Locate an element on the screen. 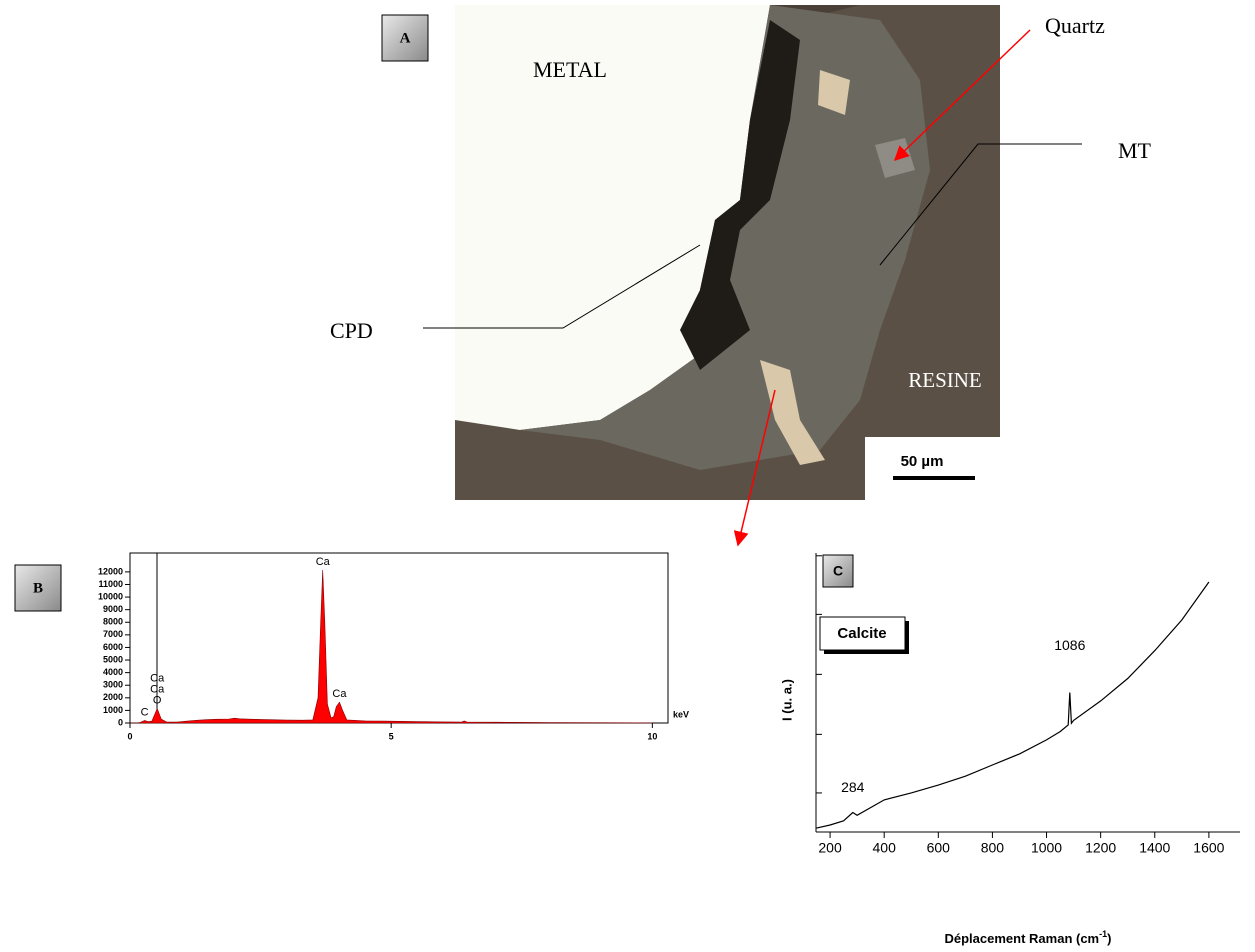 This screenshot has width=1255, height=952. x-axis-label-main: Déplacement Raman (cm is located at coordinates (1022, 938).